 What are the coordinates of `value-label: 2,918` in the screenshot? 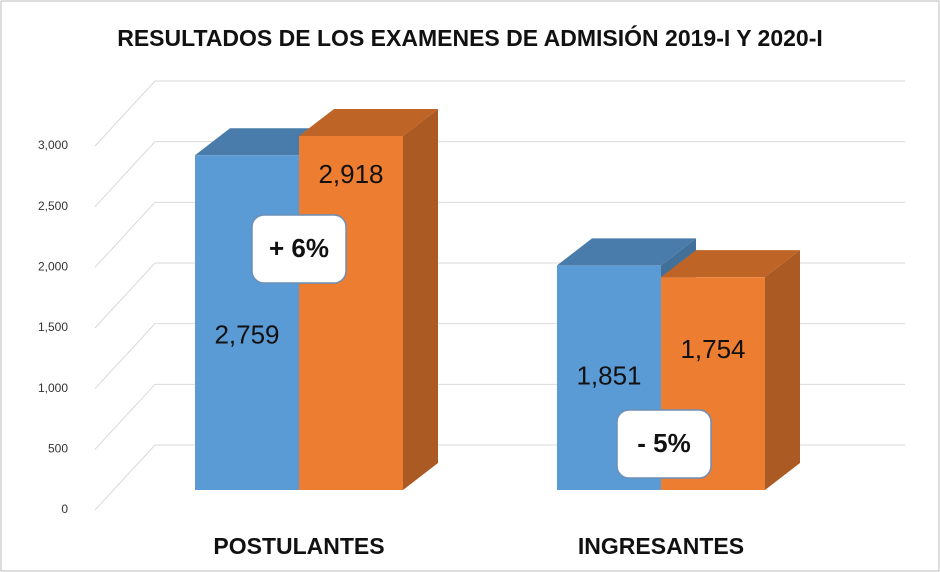 It's located at (350, 174).